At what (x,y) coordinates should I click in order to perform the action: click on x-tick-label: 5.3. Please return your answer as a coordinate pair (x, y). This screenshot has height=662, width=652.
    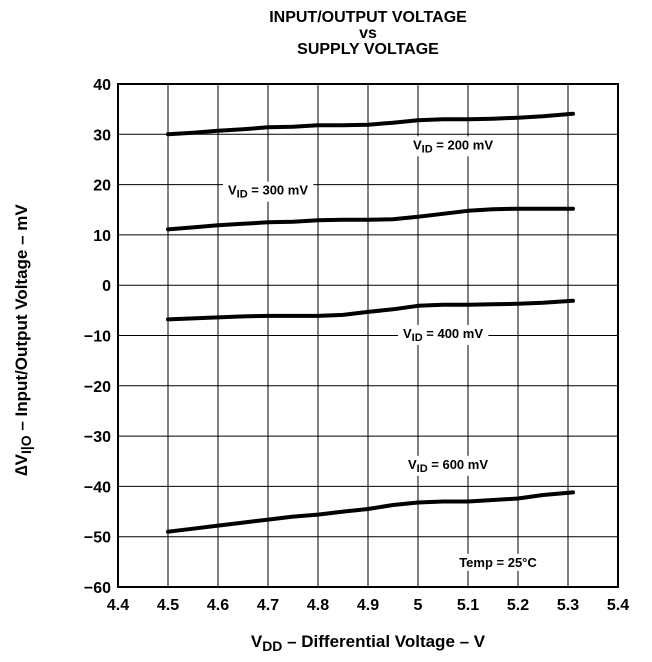
    Looking at the image, I should click on (568, 605).